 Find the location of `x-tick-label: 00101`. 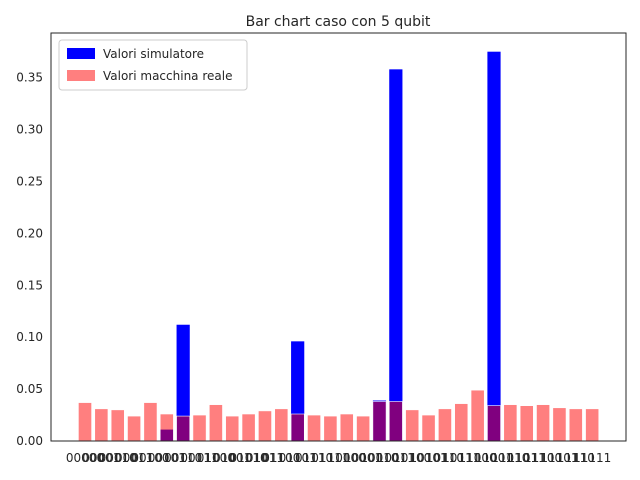

x-tick-label: 00101 is located at coordinates (167, 458).